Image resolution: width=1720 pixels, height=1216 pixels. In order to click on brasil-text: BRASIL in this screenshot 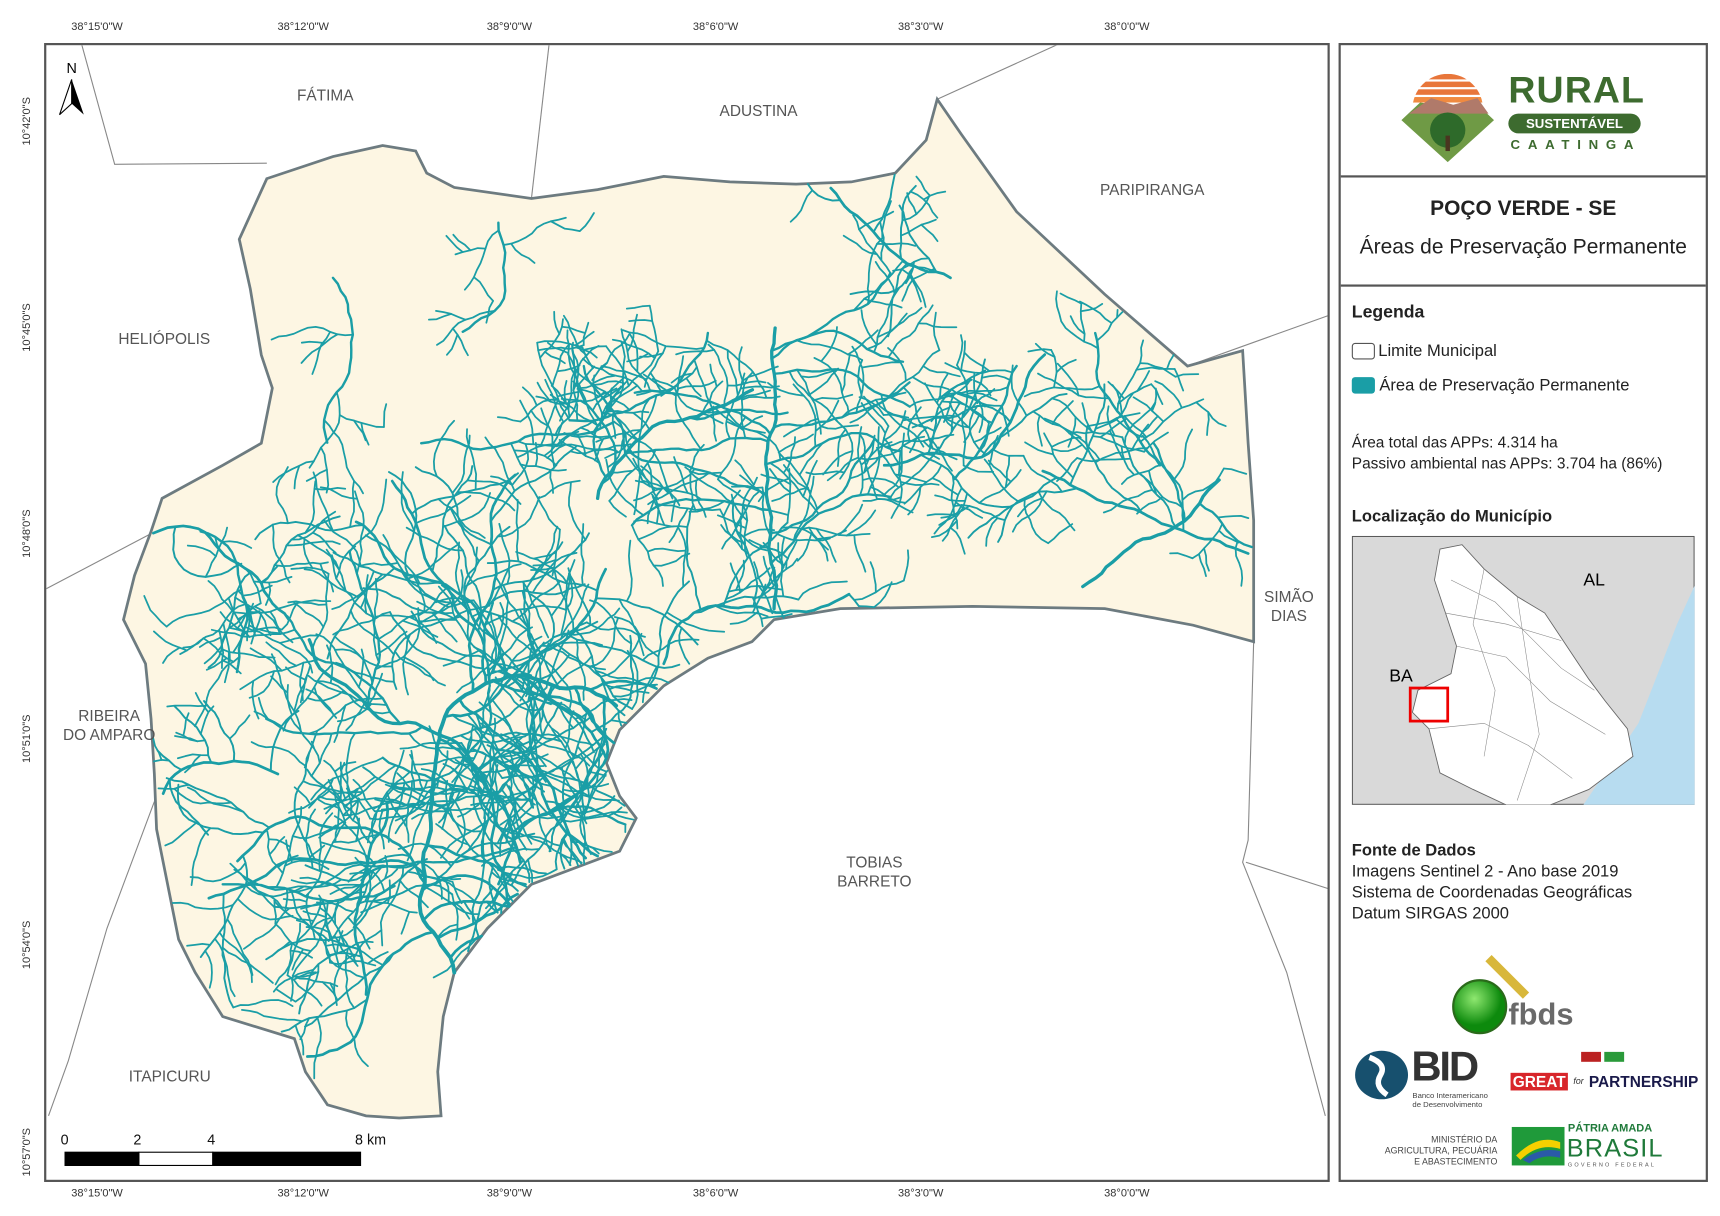, I will do `click(1615, 1148)`.